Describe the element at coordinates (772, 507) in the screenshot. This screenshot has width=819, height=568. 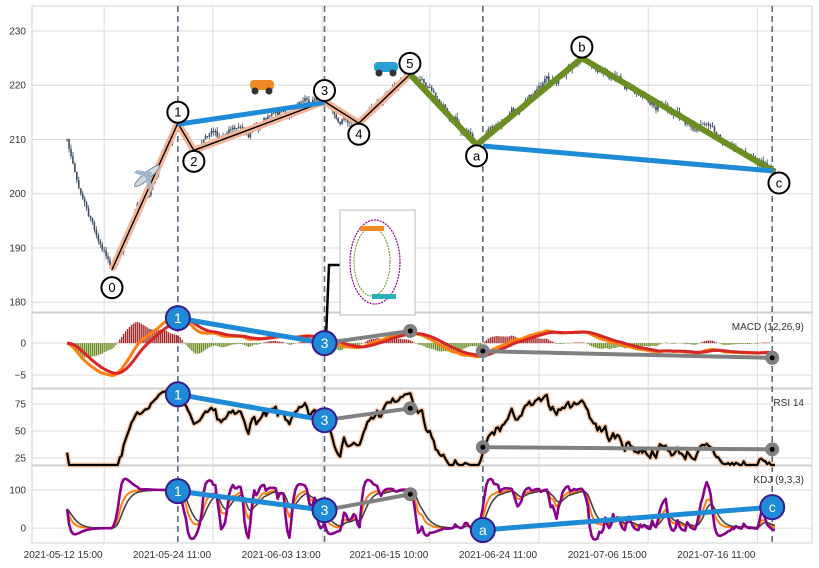
I see `kdj-wave-marker-c: c` at that location.